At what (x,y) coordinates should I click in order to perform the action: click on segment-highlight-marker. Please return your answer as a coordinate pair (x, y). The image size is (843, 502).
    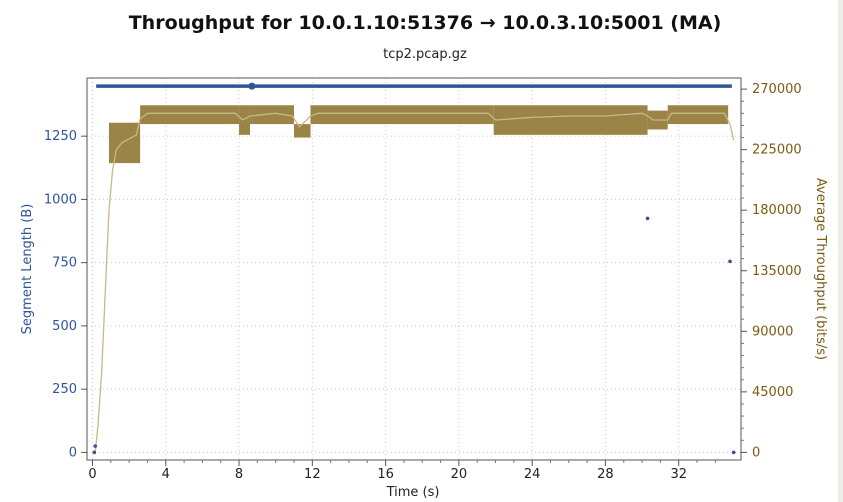
    Looking at the image, I should click on (252, 86).